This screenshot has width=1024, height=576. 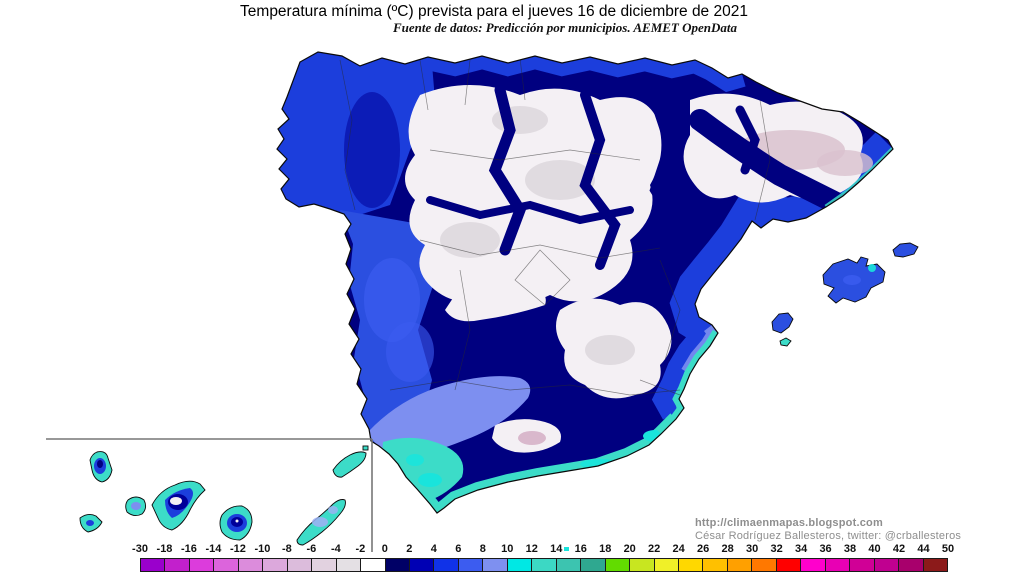 What do you see at coordinates (140, 549) in the screenshot?
I see `colorbar-label: -30` at bounding box center [140, 549].